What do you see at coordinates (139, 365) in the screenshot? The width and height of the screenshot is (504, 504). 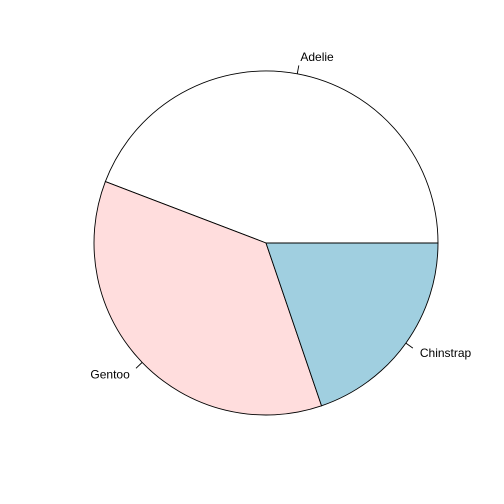 I see `pie-tick-gentoo` at bounding box center [139, 365].